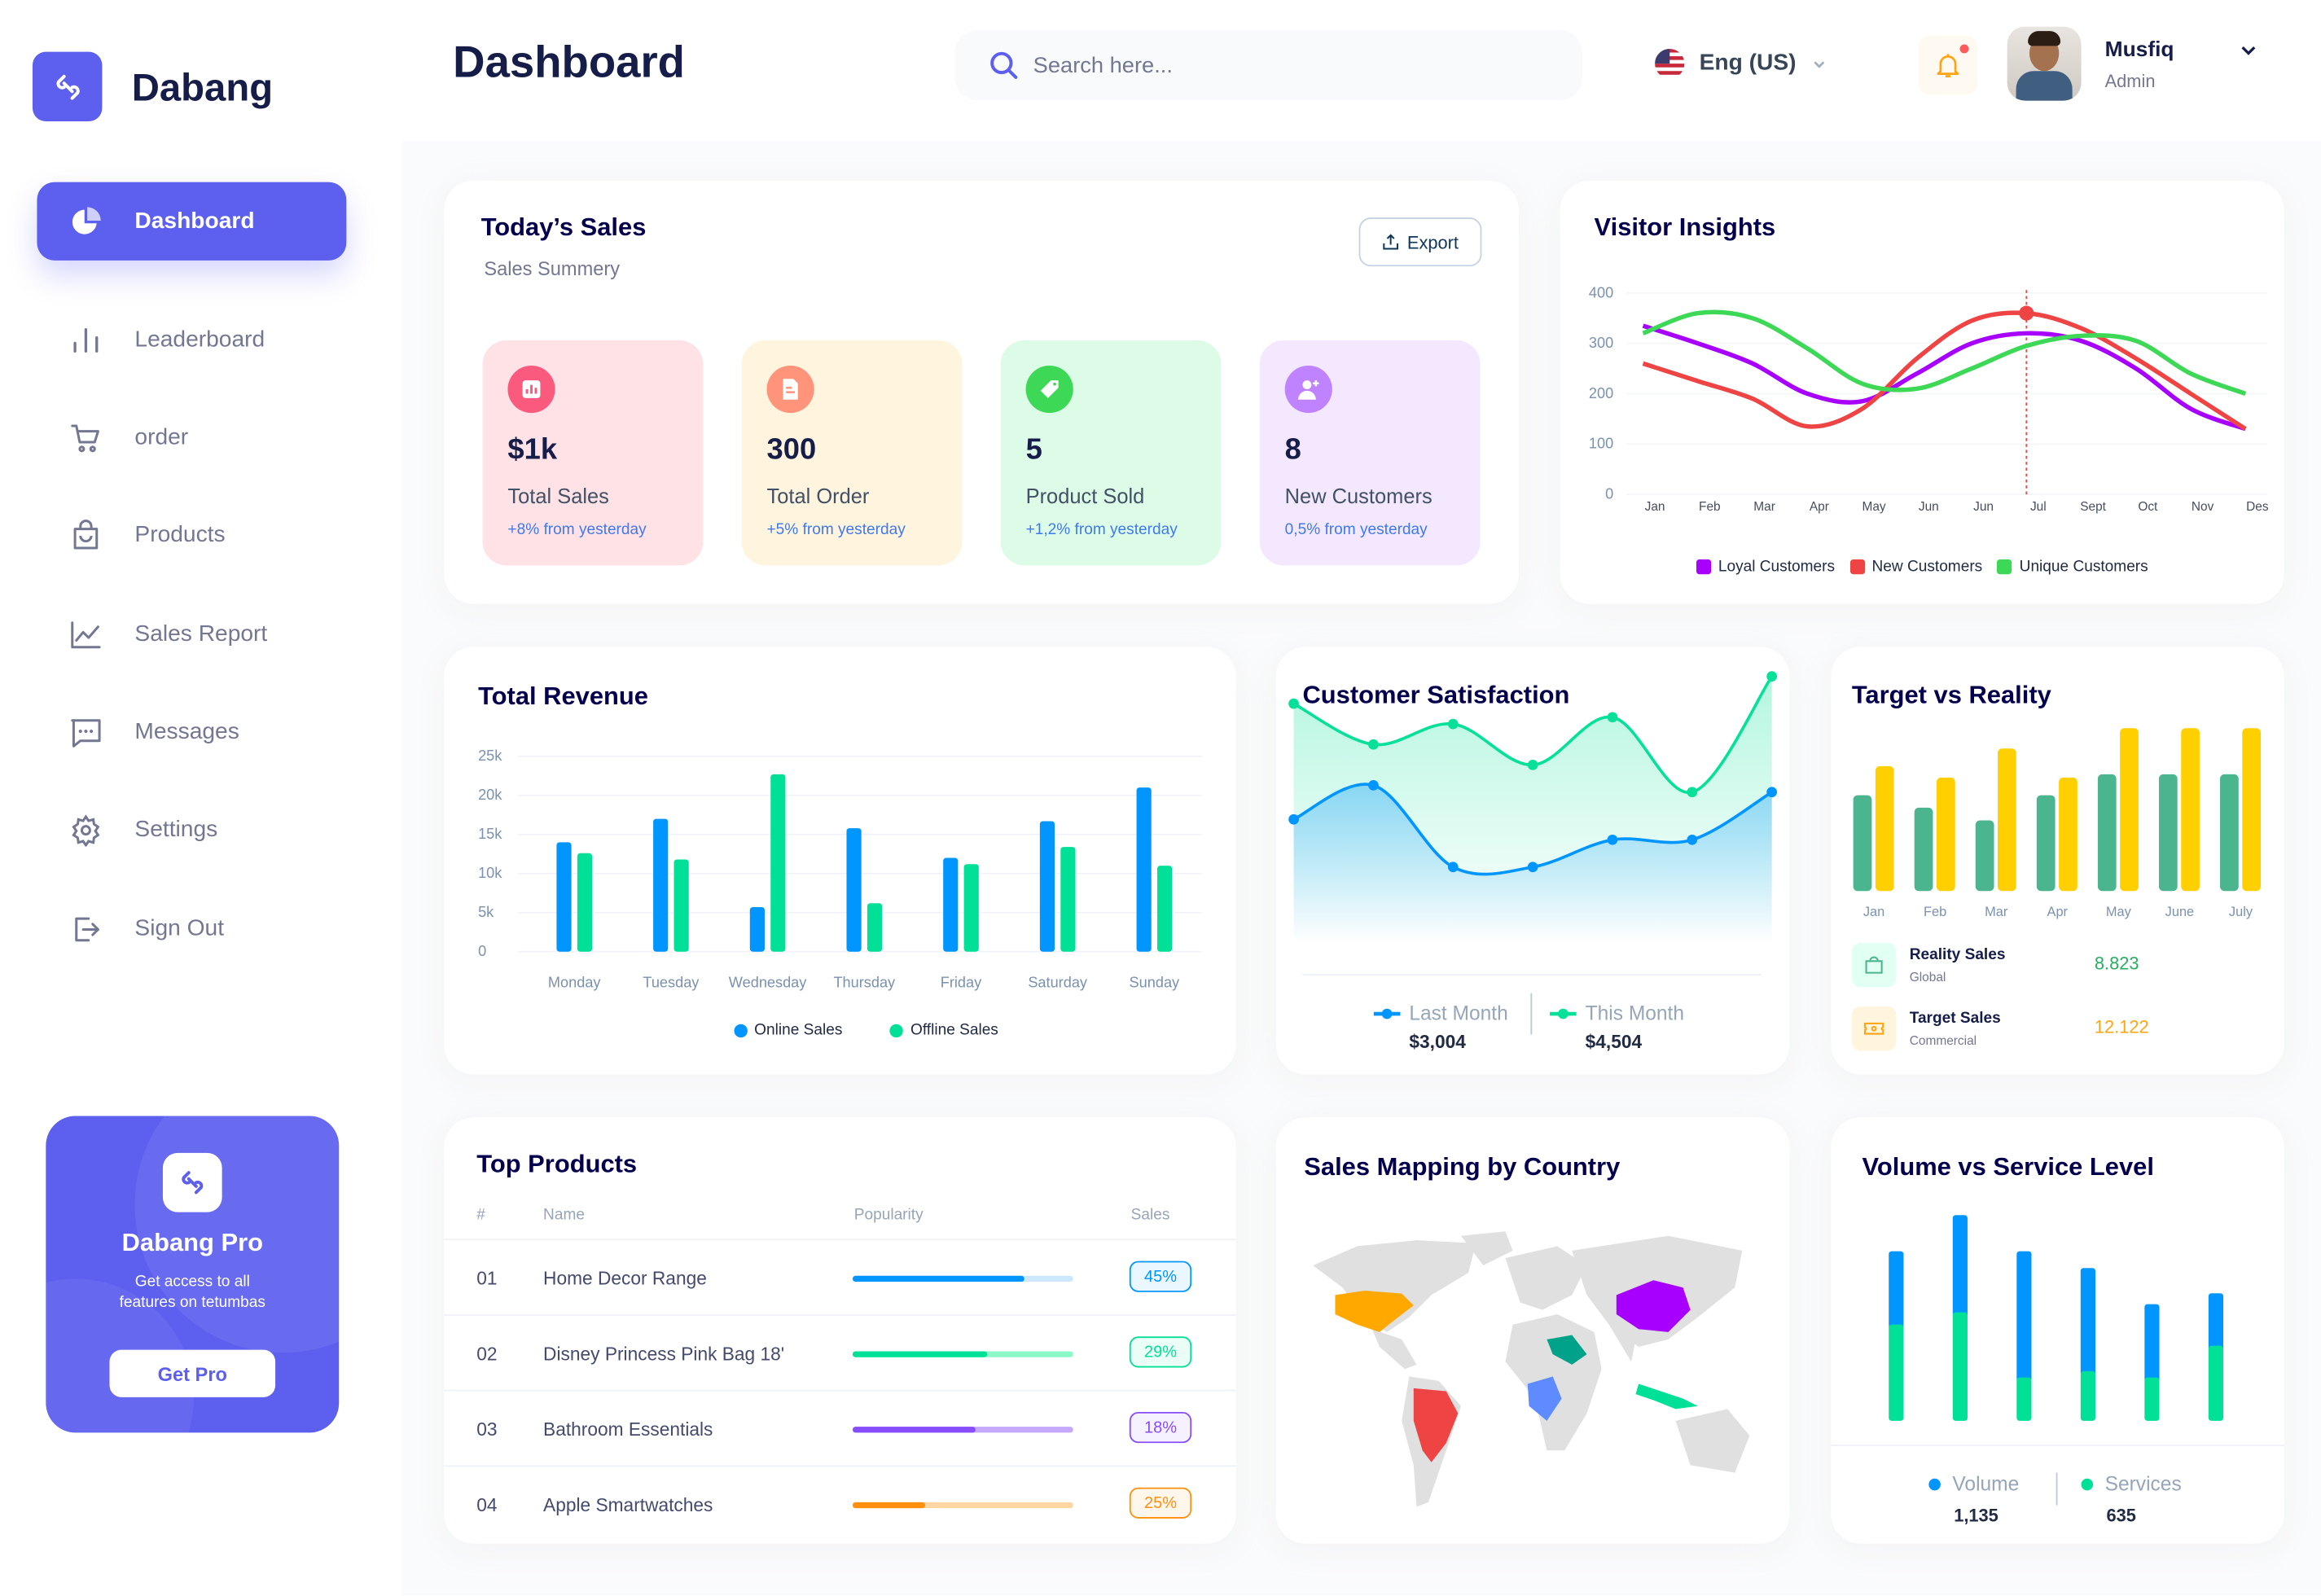 This screenshot has height=1596, width=2321. I want to click on customer-satisfaction-title: Customer Satisfaction, so click(1436, 695).